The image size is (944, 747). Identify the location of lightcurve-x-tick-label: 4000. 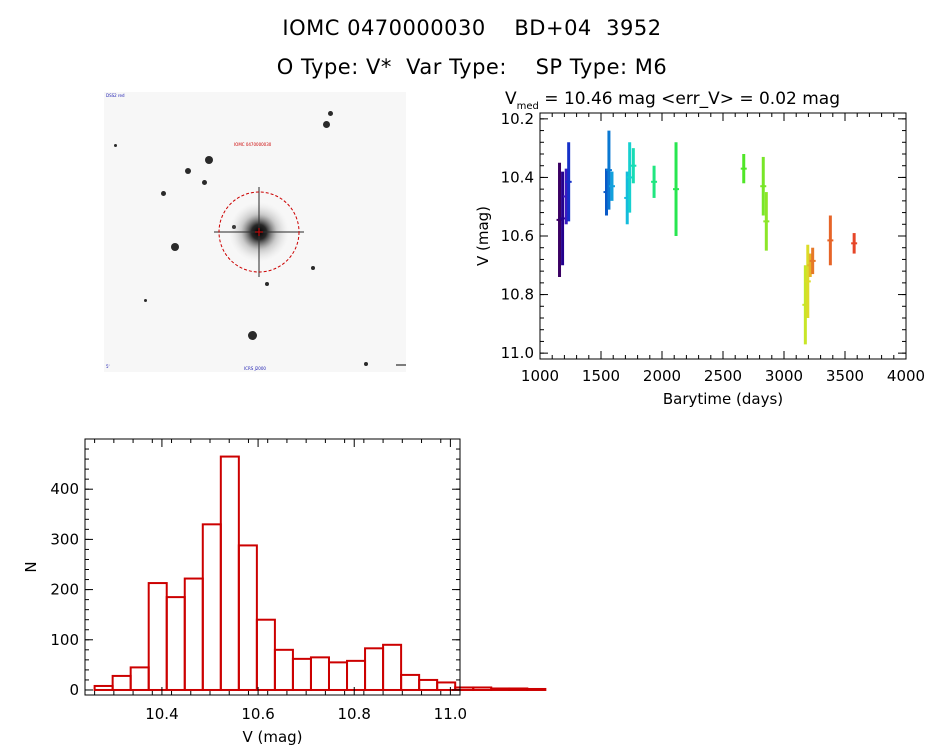
(906, 376).